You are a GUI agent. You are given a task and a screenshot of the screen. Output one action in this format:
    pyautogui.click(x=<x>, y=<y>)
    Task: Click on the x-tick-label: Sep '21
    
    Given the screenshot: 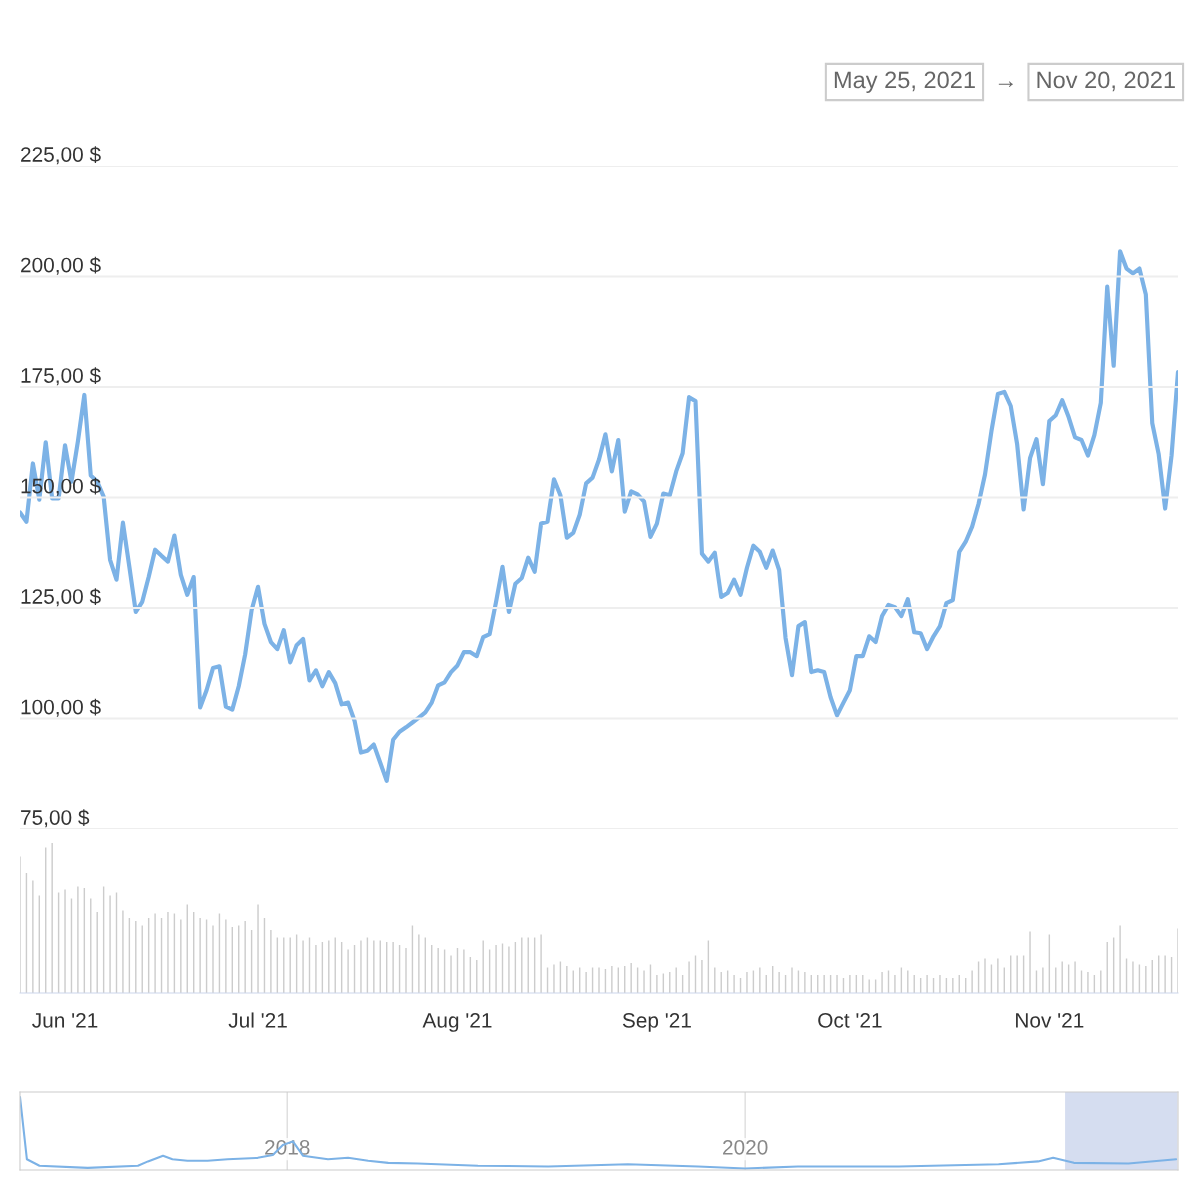 What is the action you would take?
    pyautogui.click(x=656, y=1022)
    